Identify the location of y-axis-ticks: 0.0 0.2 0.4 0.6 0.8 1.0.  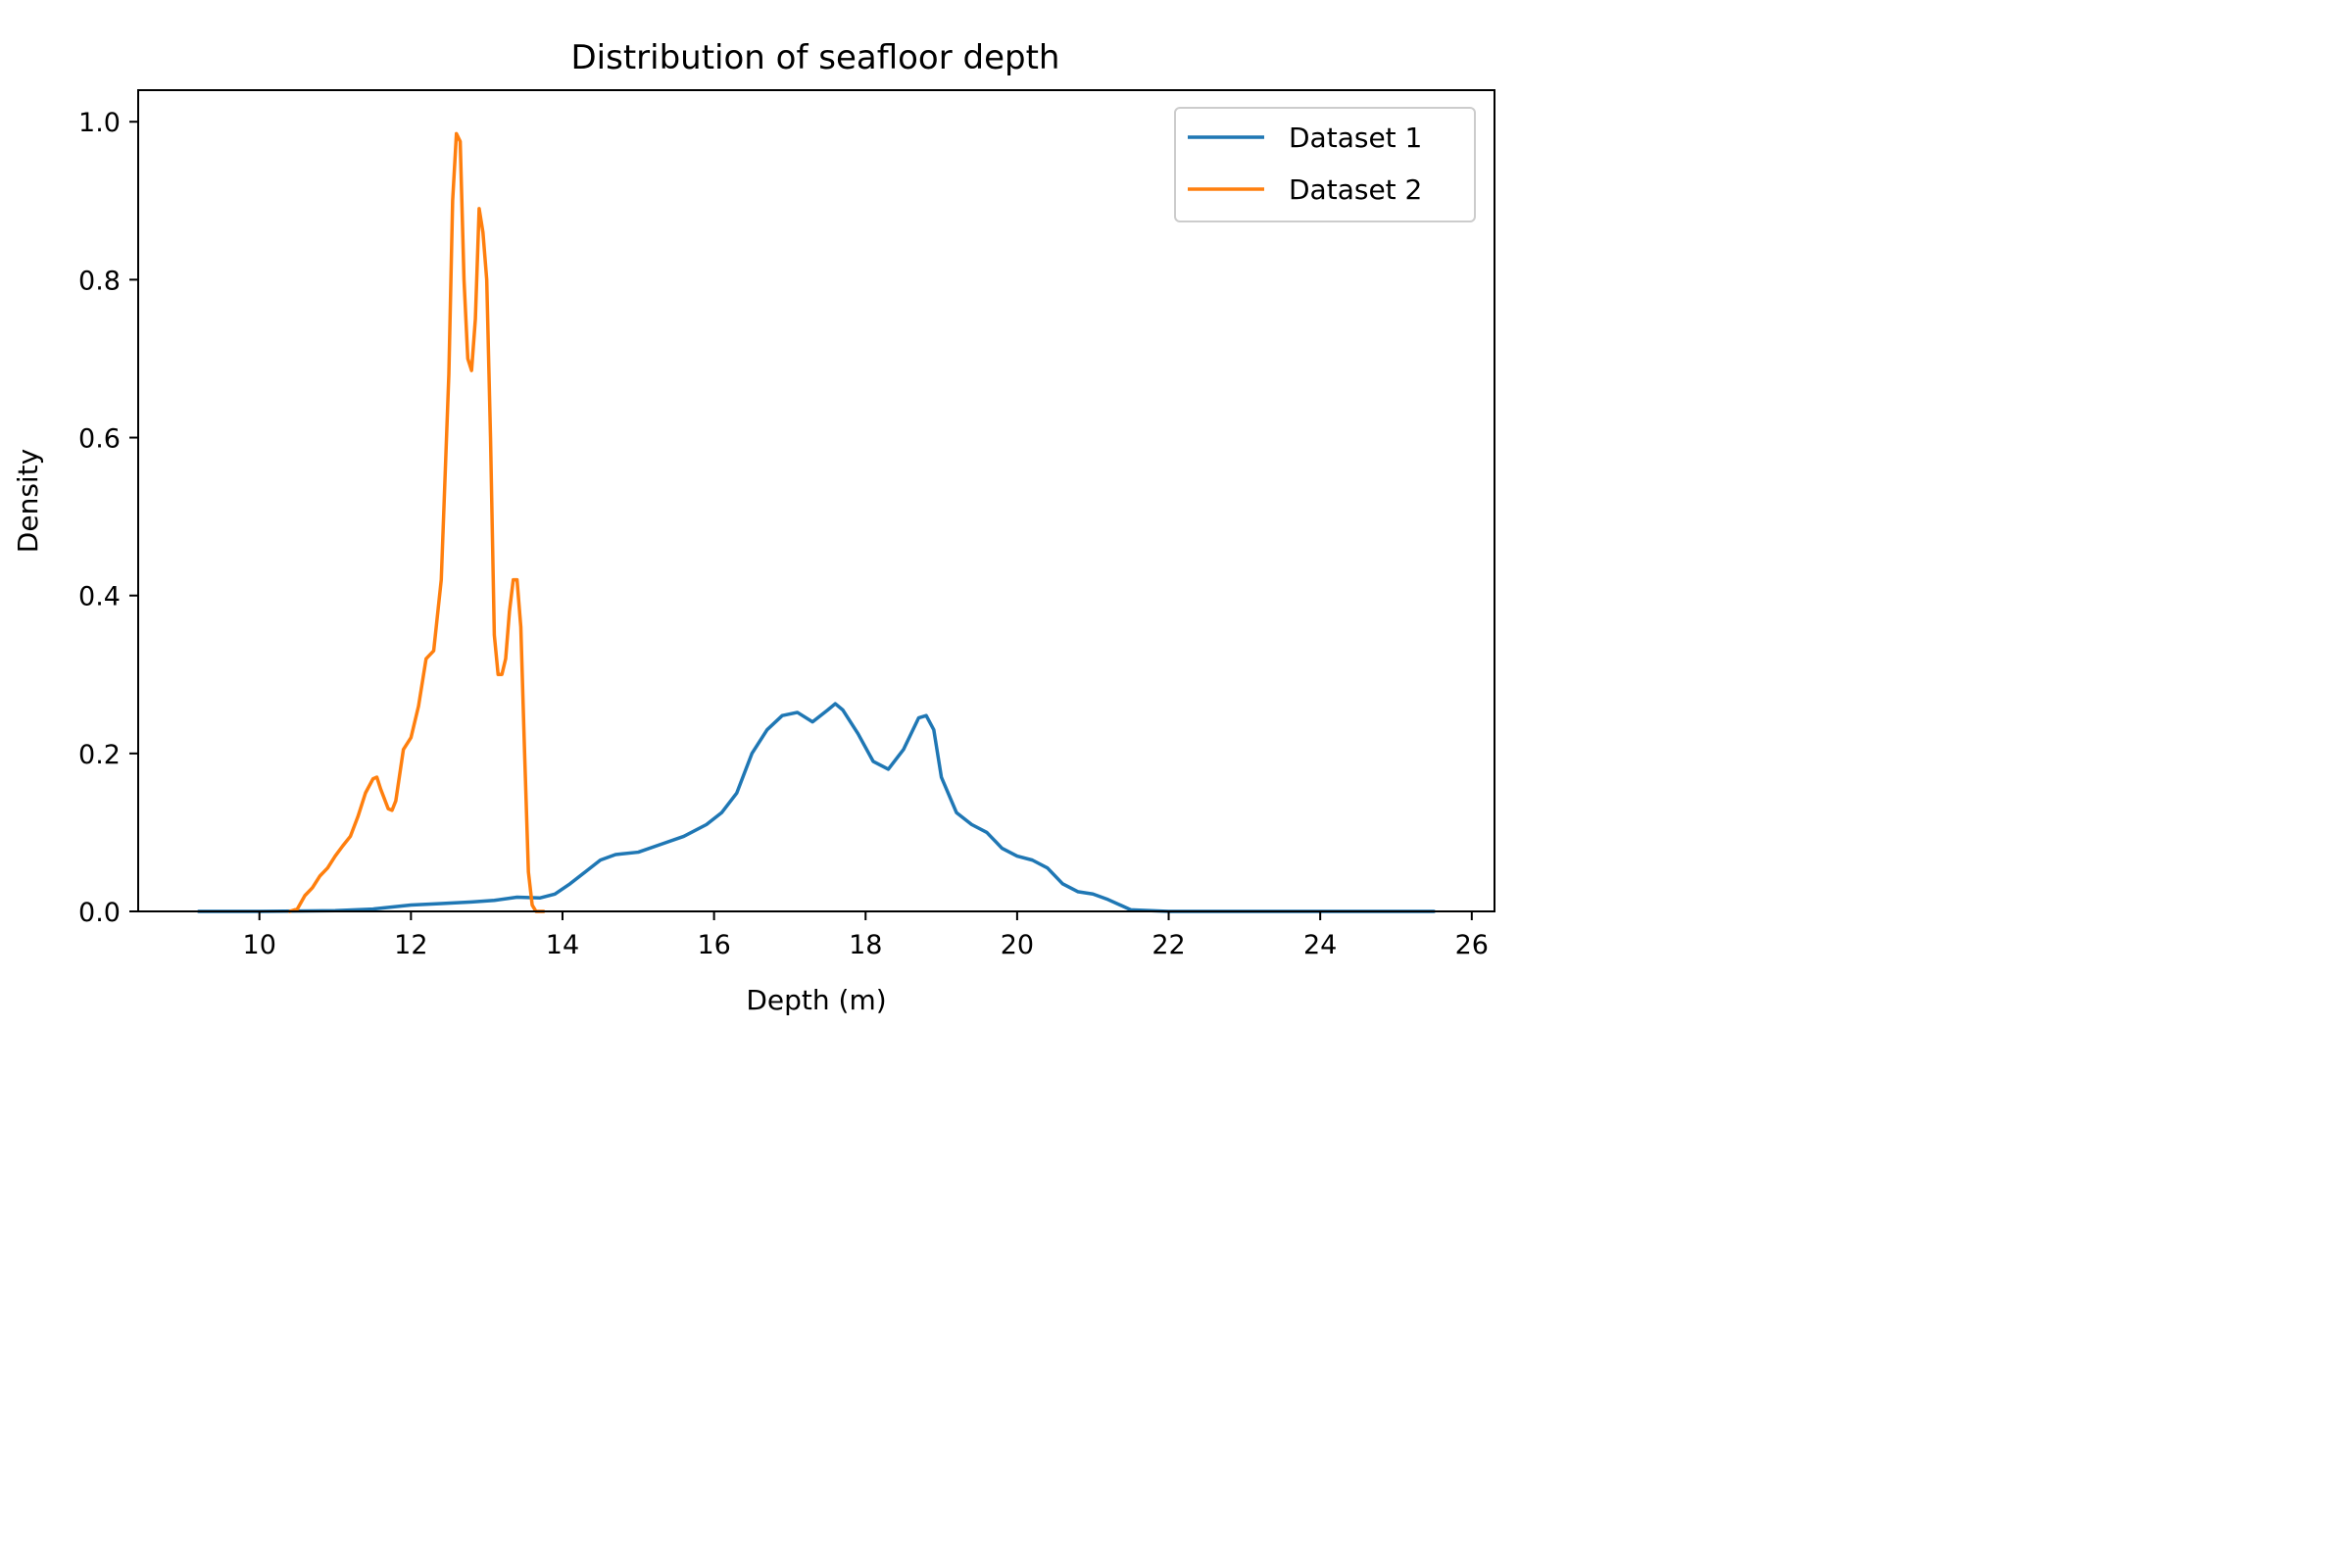
(108, 518).